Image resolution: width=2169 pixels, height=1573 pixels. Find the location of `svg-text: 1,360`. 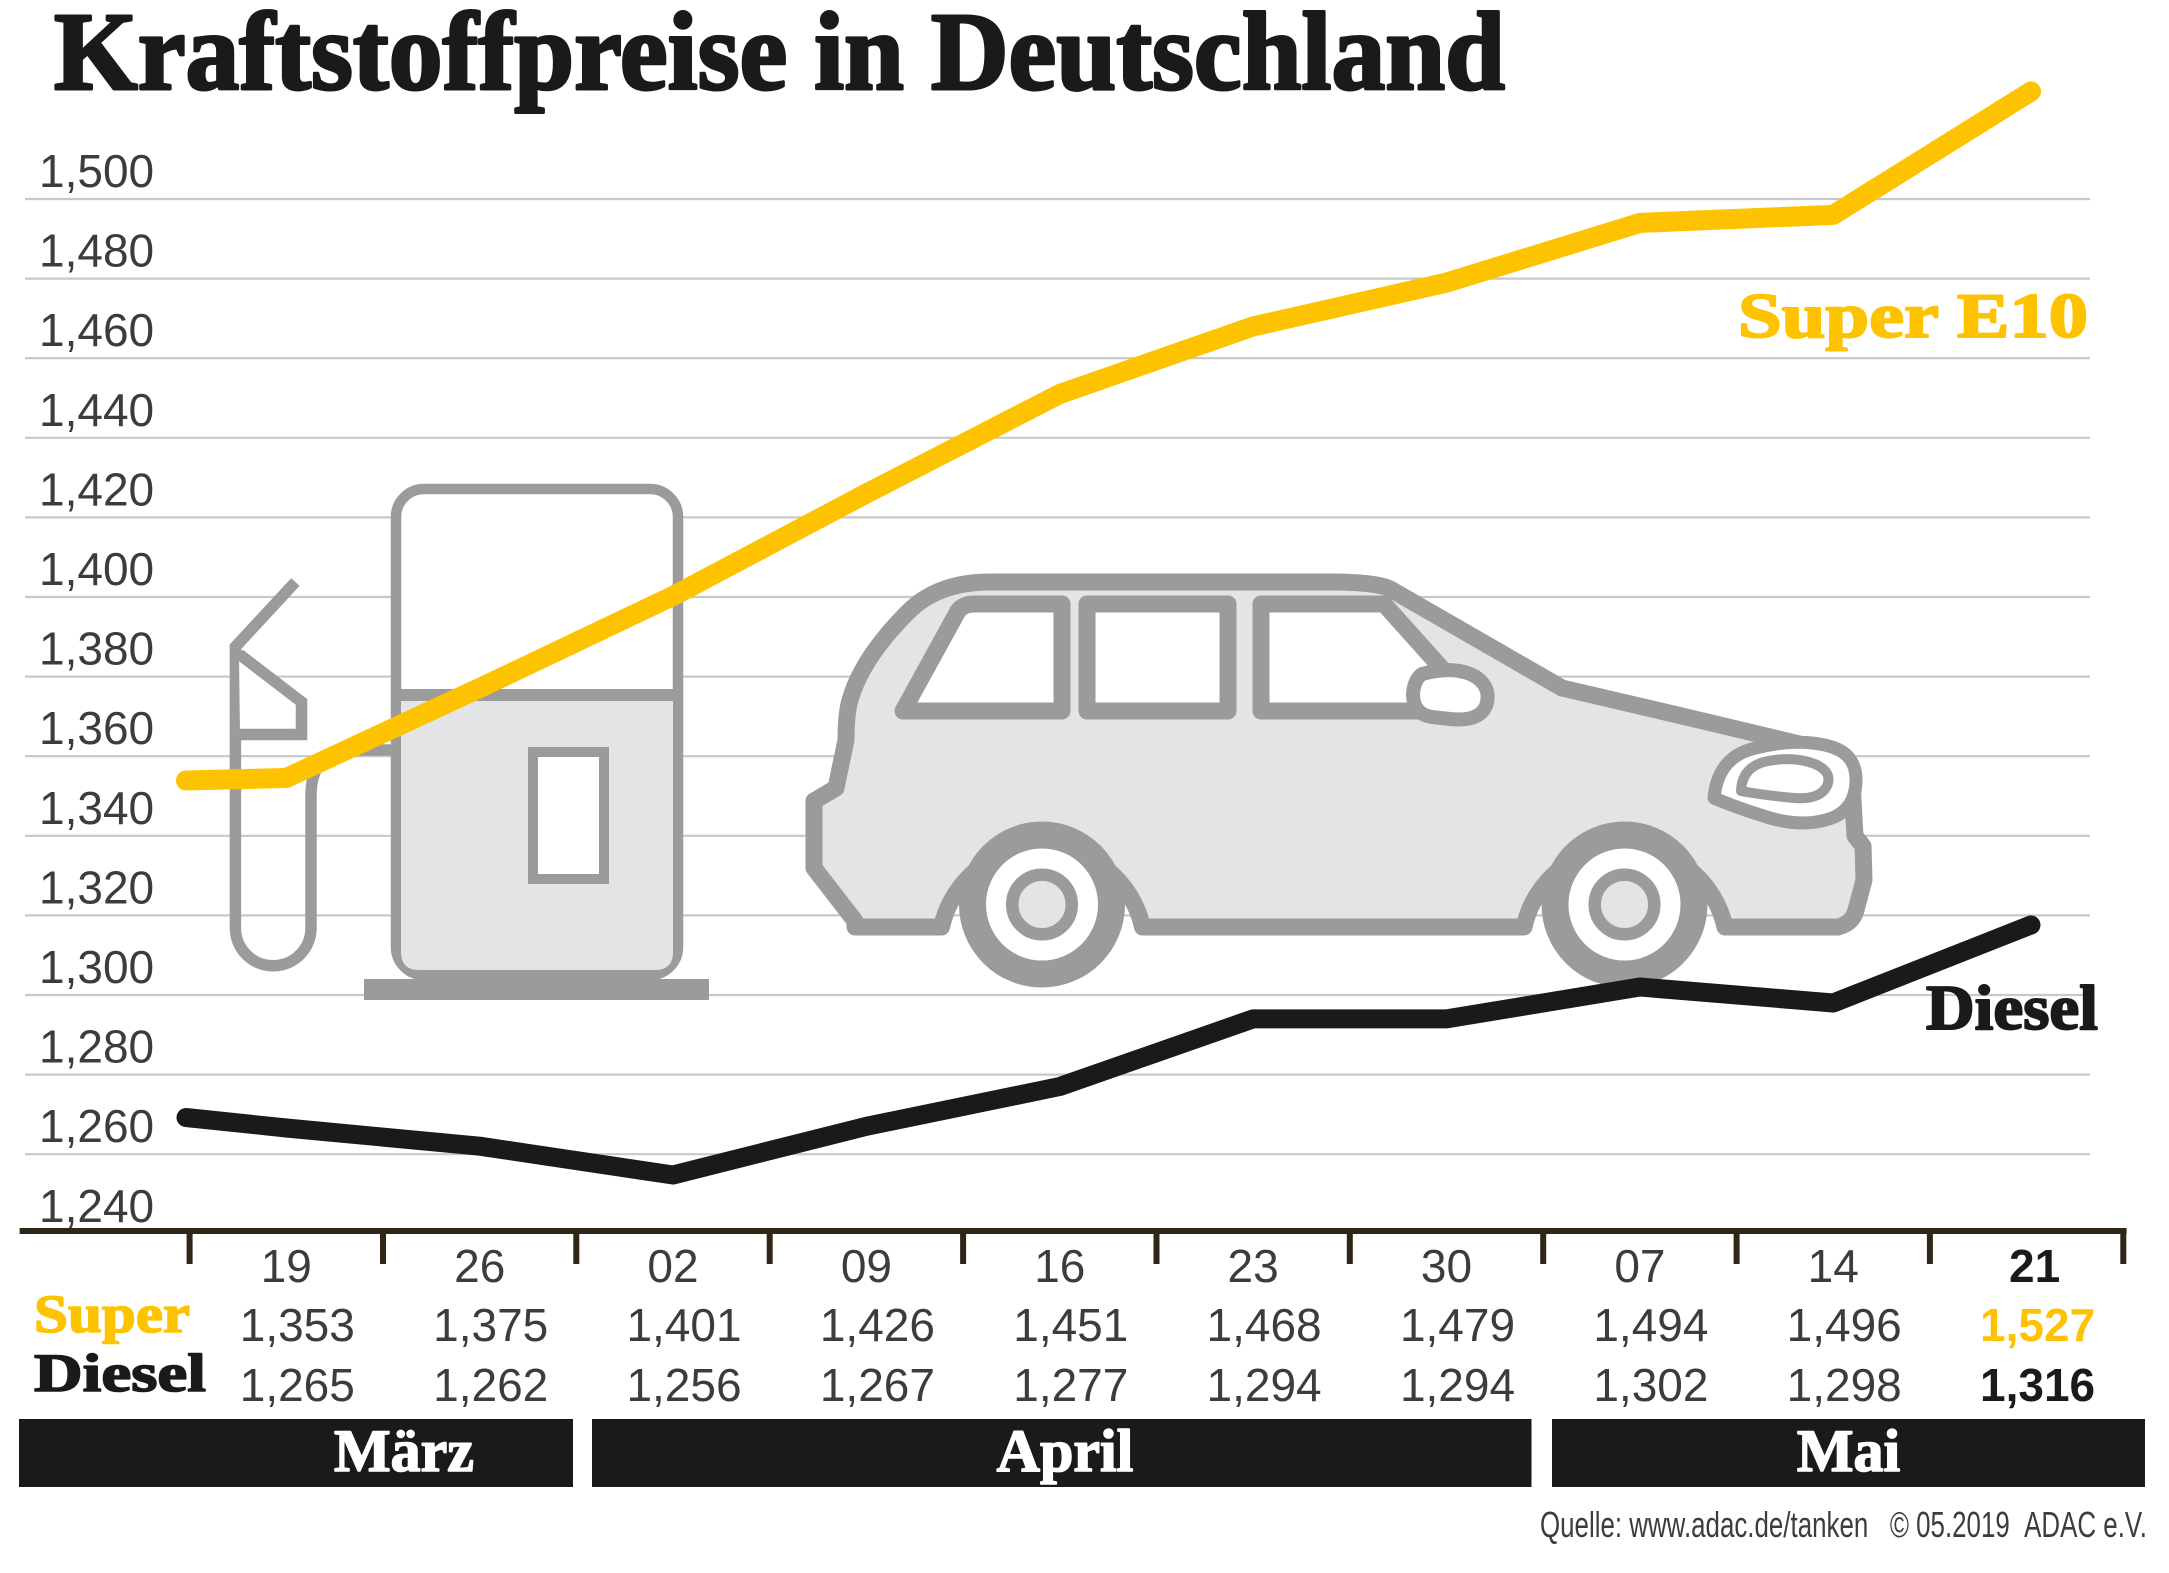

svg-text: 1,360 is located at coordinates (96, 728).